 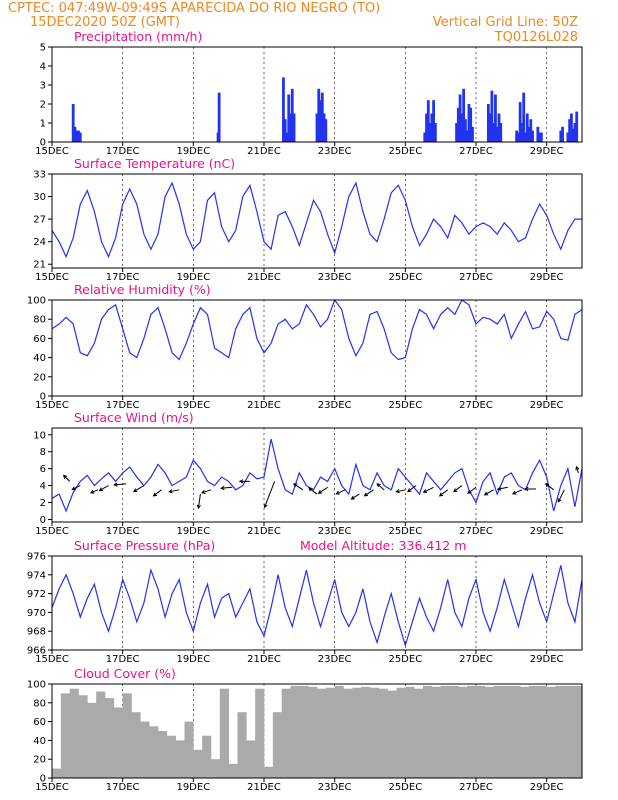 What do you see at coordinates (317, 94) in the screenshot?
I see `precip-frame` at bounding box center [317, 94].